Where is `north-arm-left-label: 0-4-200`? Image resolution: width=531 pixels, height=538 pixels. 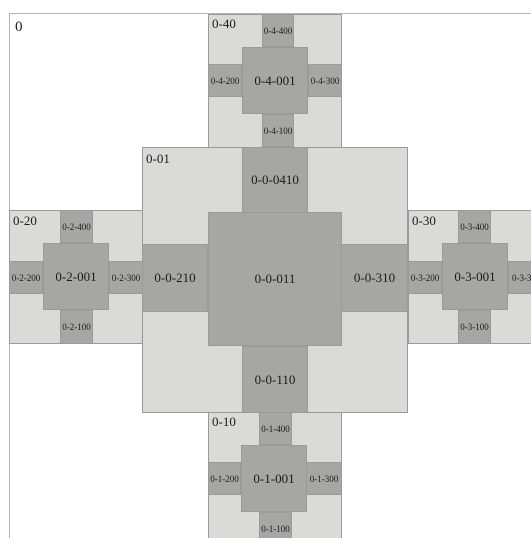
north-arm-left-label: 0-4-200 is located at coordinates (225, 80).